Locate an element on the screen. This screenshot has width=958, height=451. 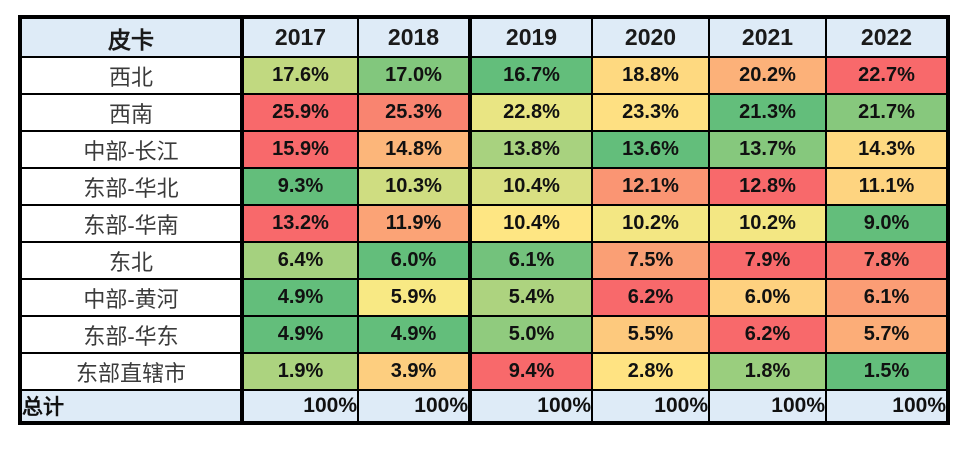
share-cell: 1.8% is located at coordinates (767, 371).